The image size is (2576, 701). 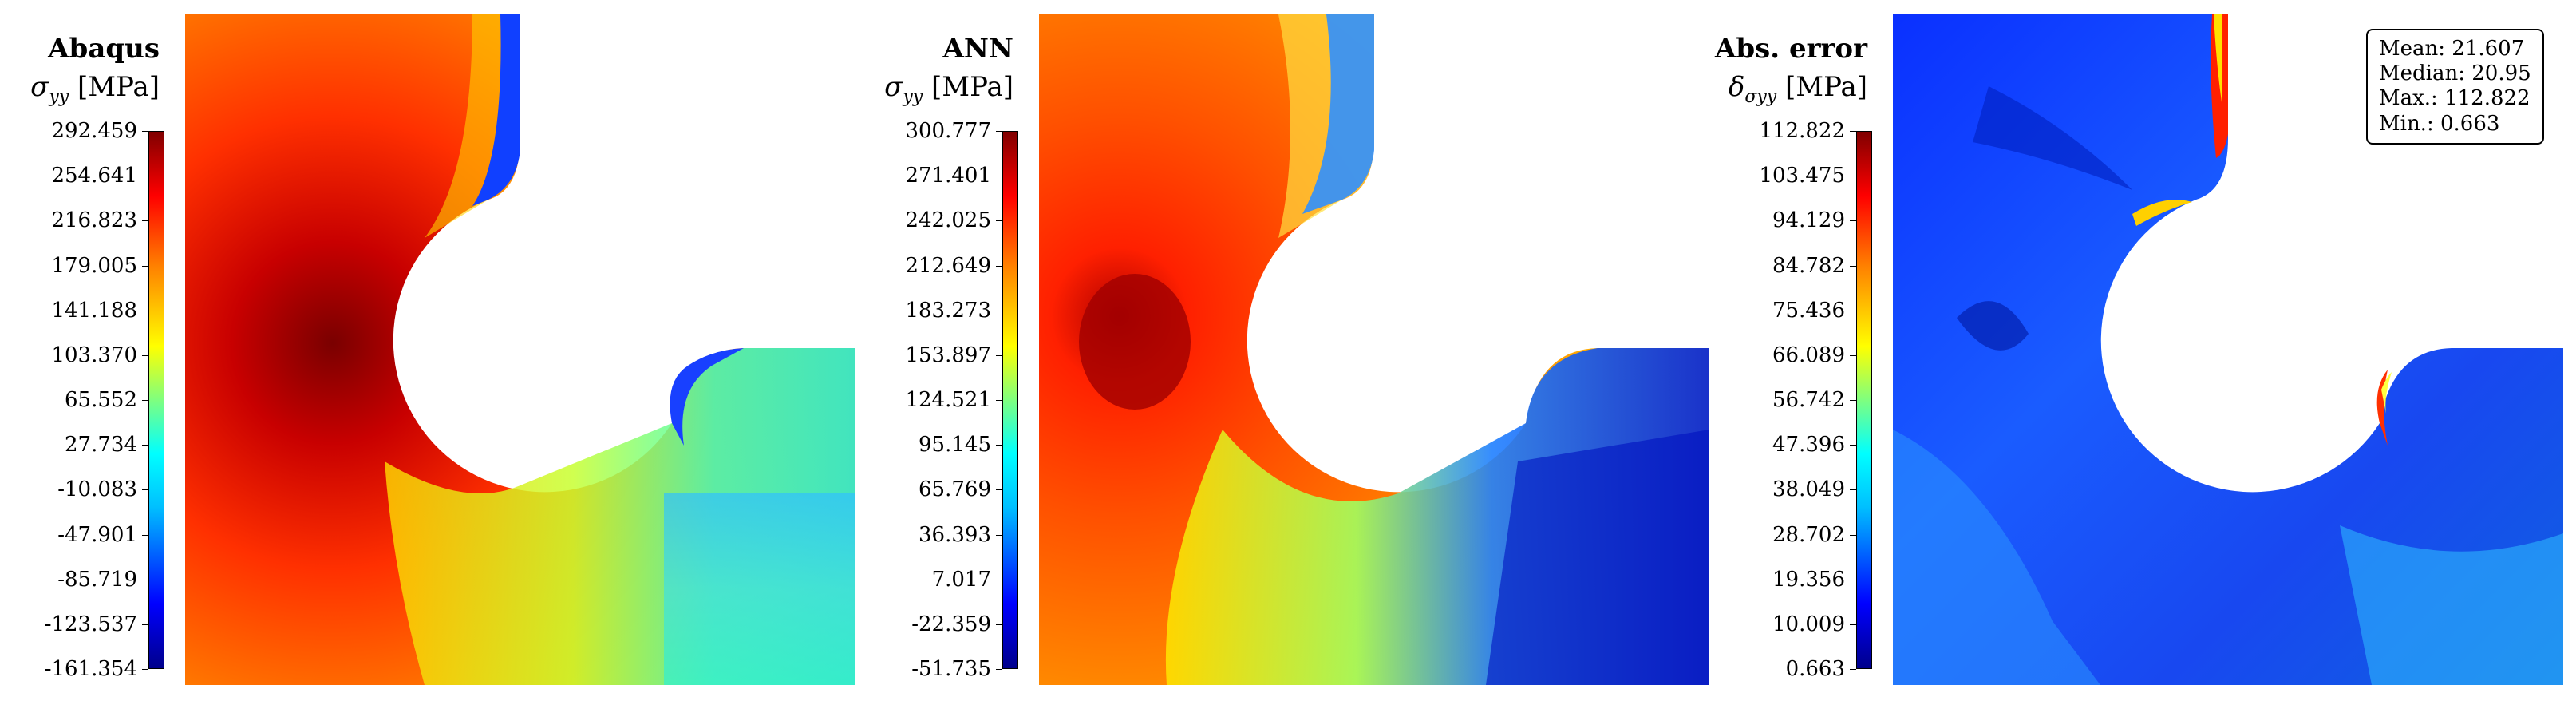 I want to click on colorbar-tick-label: 271.401, so click(x=948, y=176).